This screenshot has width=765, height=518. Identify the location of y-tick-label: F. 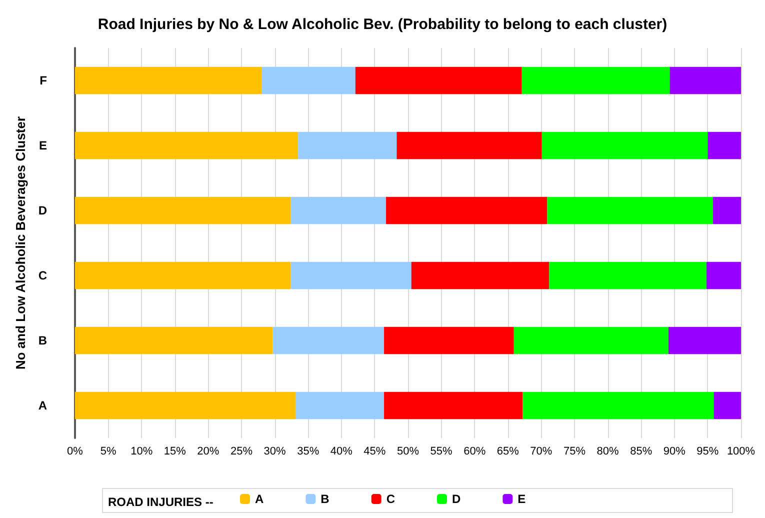
(43, 81).